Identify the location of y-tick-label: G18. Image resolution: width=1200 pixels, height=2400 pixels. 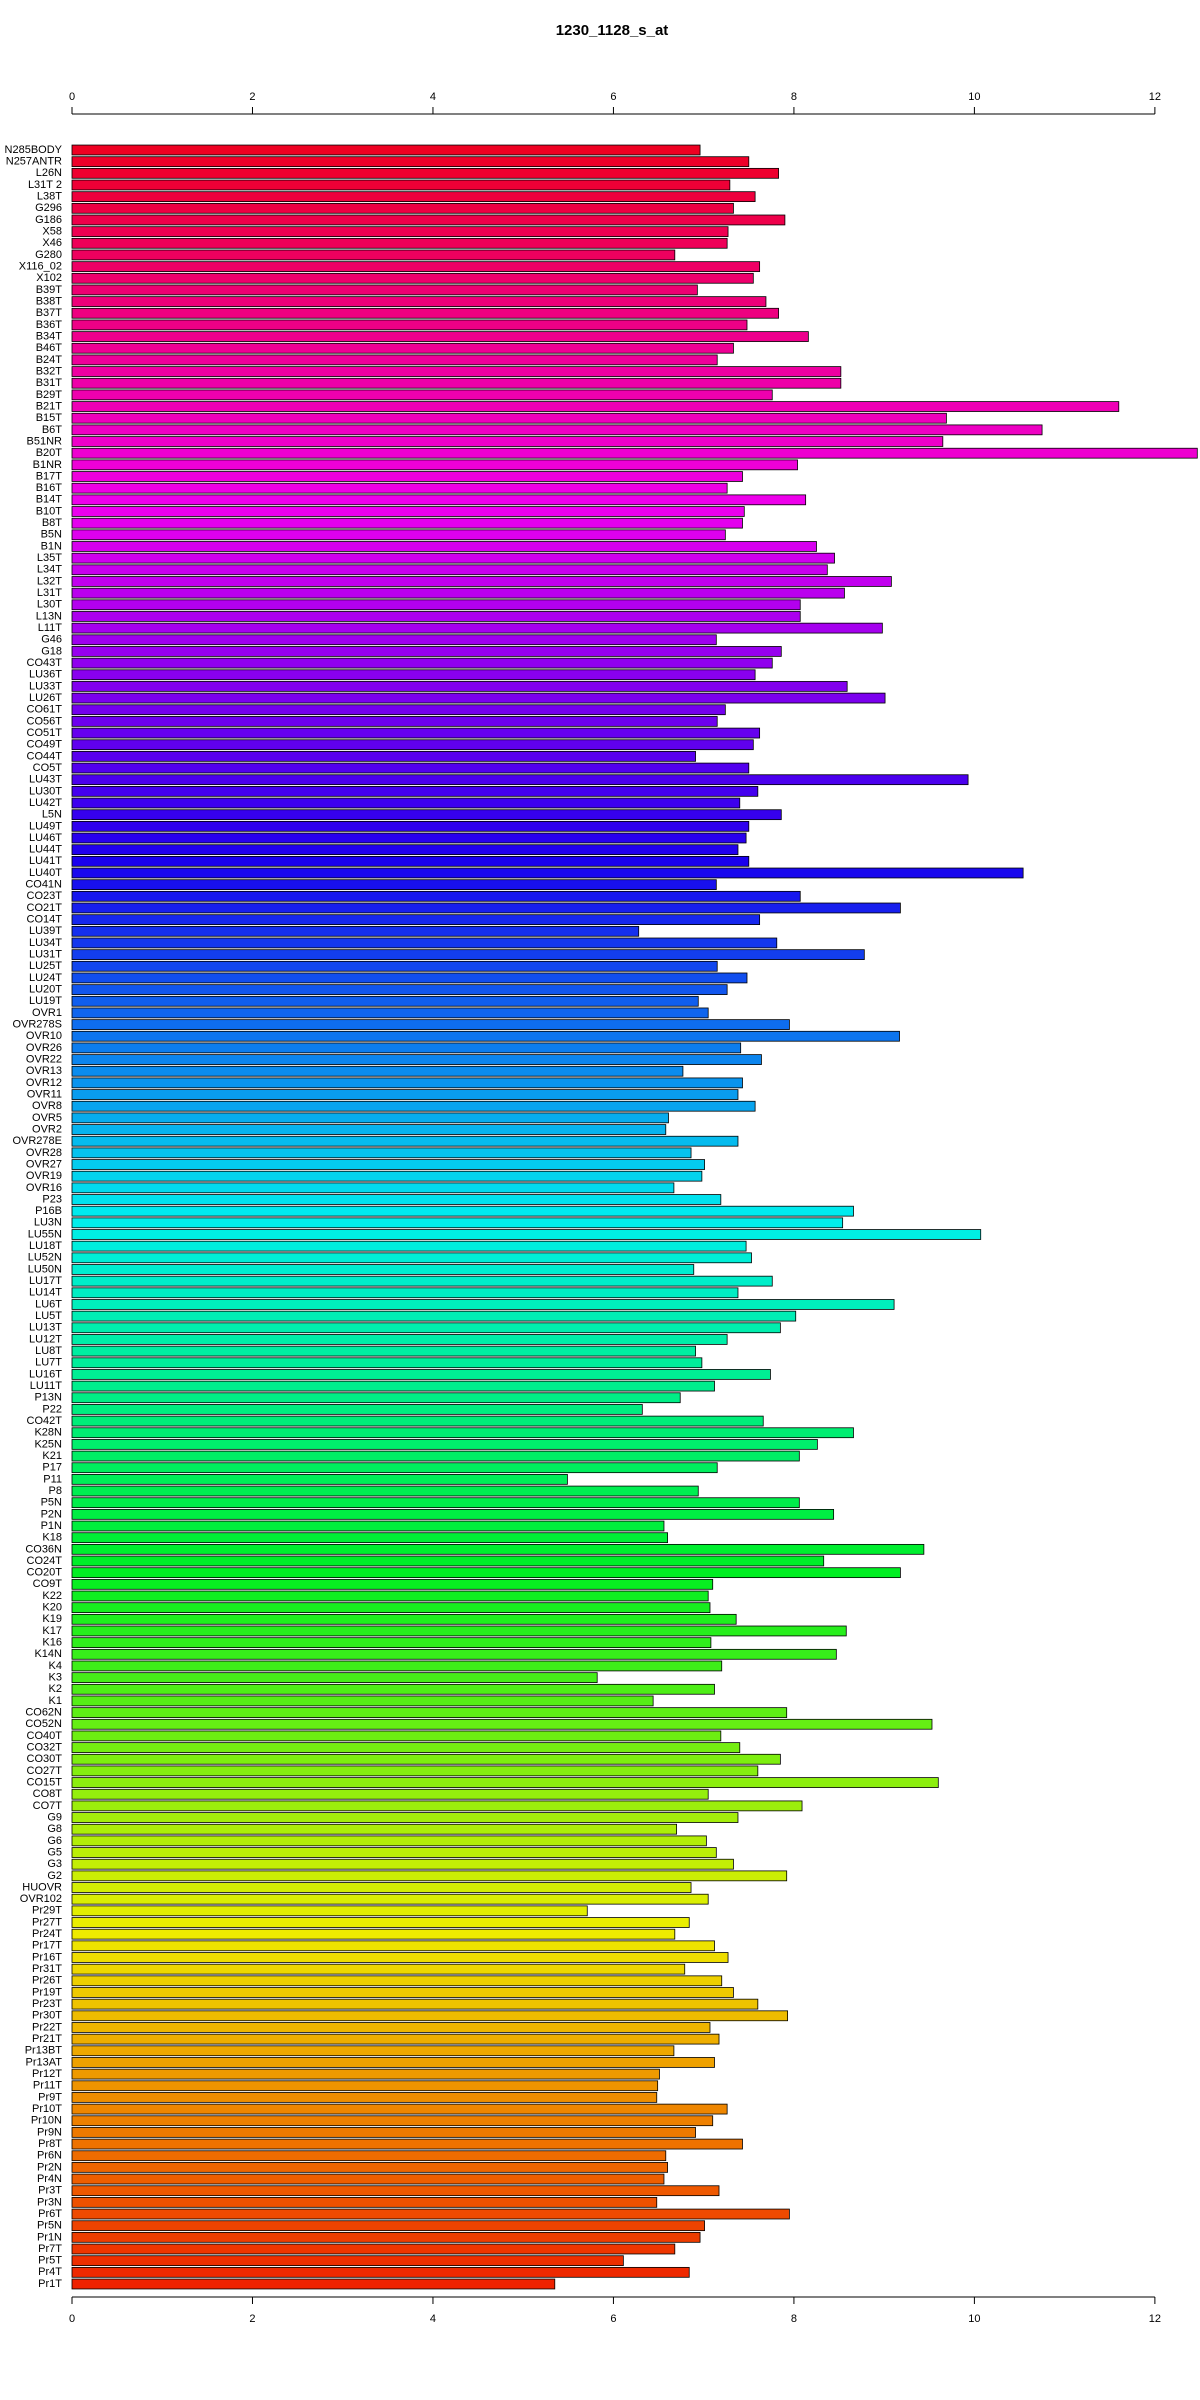
(51, 651).